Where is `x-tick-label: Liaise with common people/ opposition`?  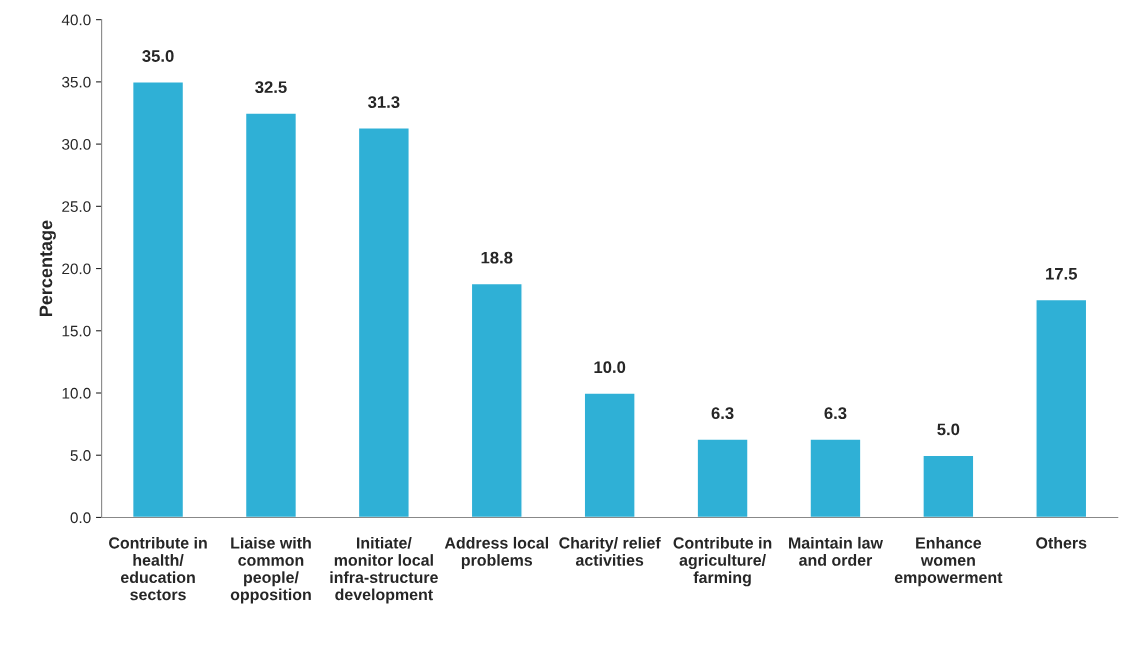
x-tick-label: Liaise with common people/ opposition is located at coordinates (270, 570).